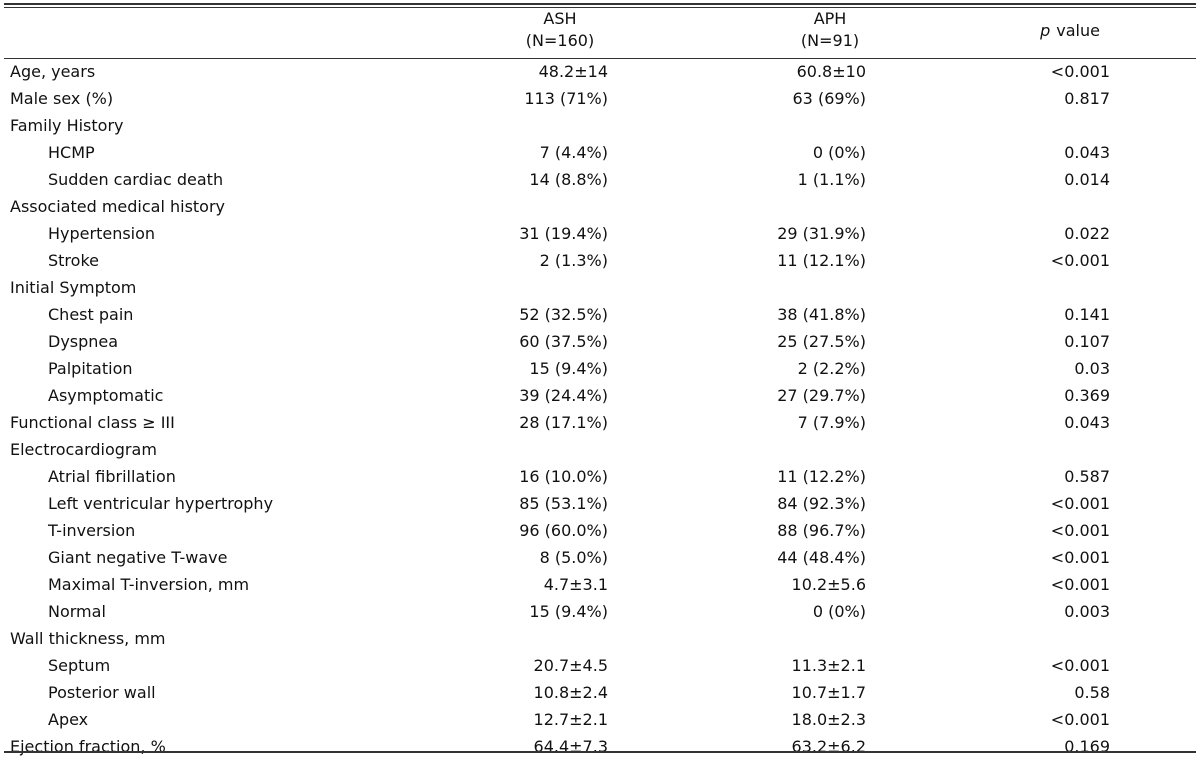  I want to click on row-label: Posterior wall, so click(102, 692).